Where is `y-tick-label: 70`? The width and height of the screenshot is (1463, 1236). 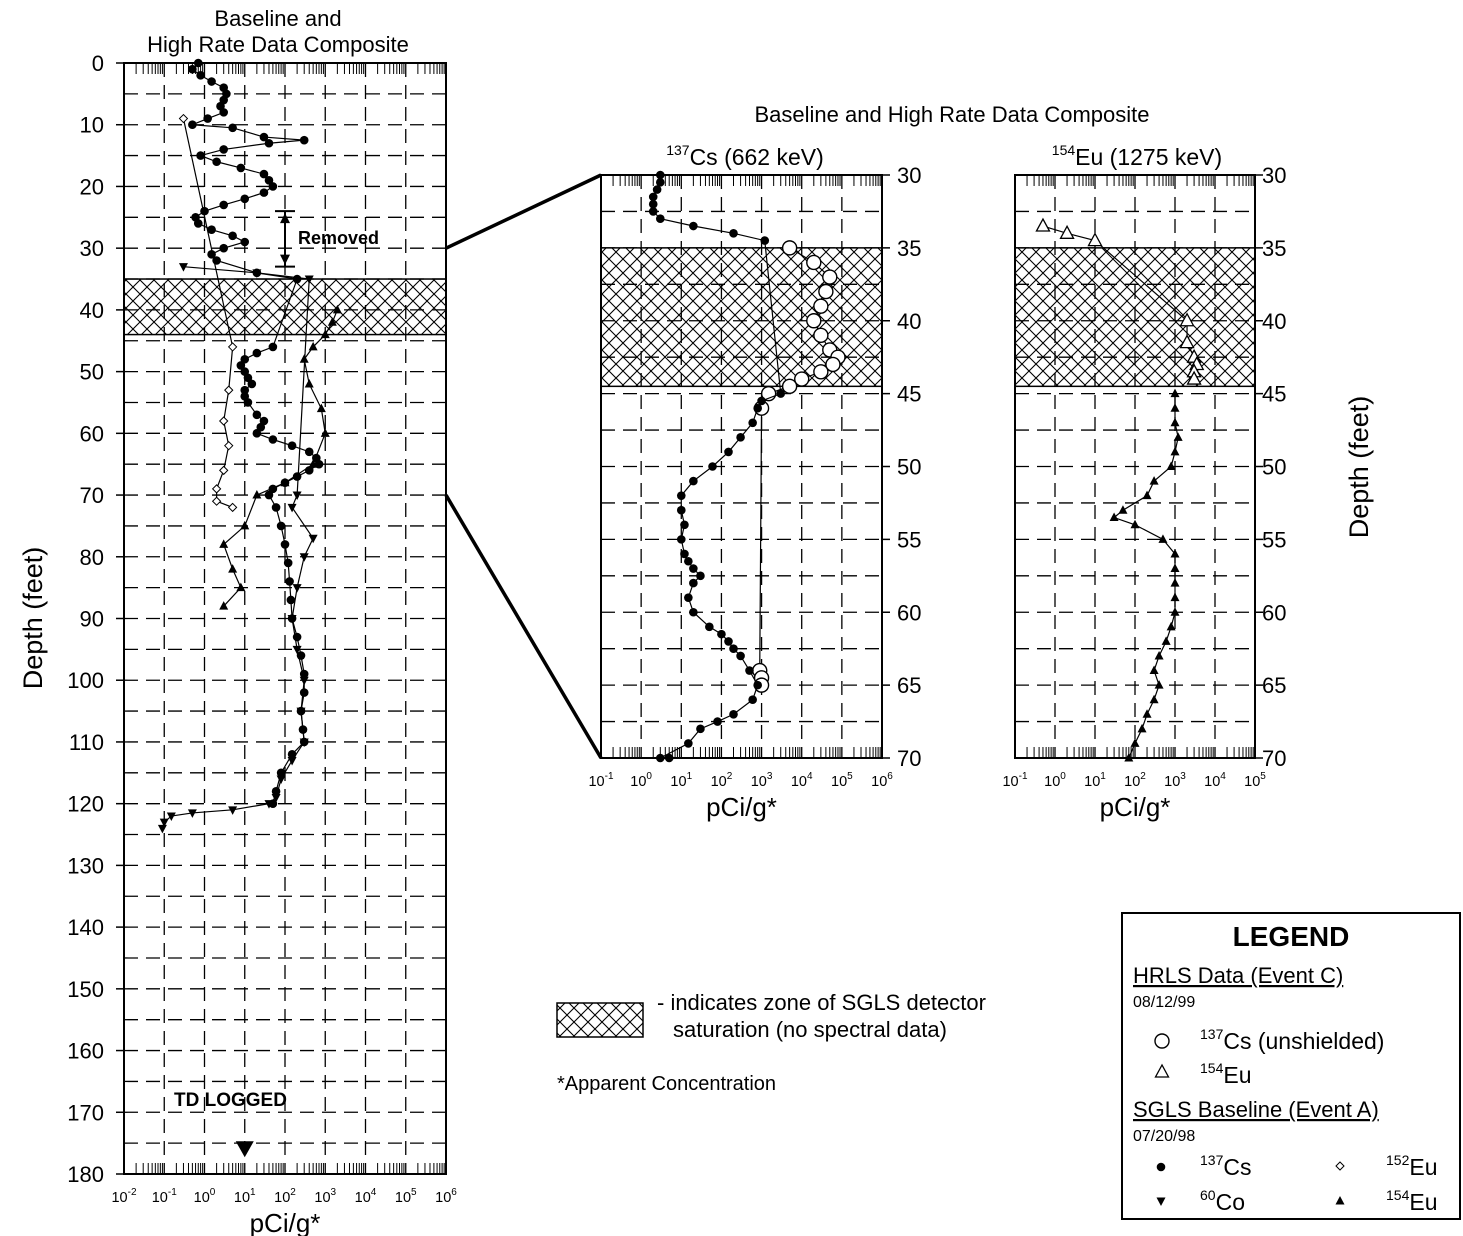
y-tick-label: 70 is located at coordinates (92, 495).